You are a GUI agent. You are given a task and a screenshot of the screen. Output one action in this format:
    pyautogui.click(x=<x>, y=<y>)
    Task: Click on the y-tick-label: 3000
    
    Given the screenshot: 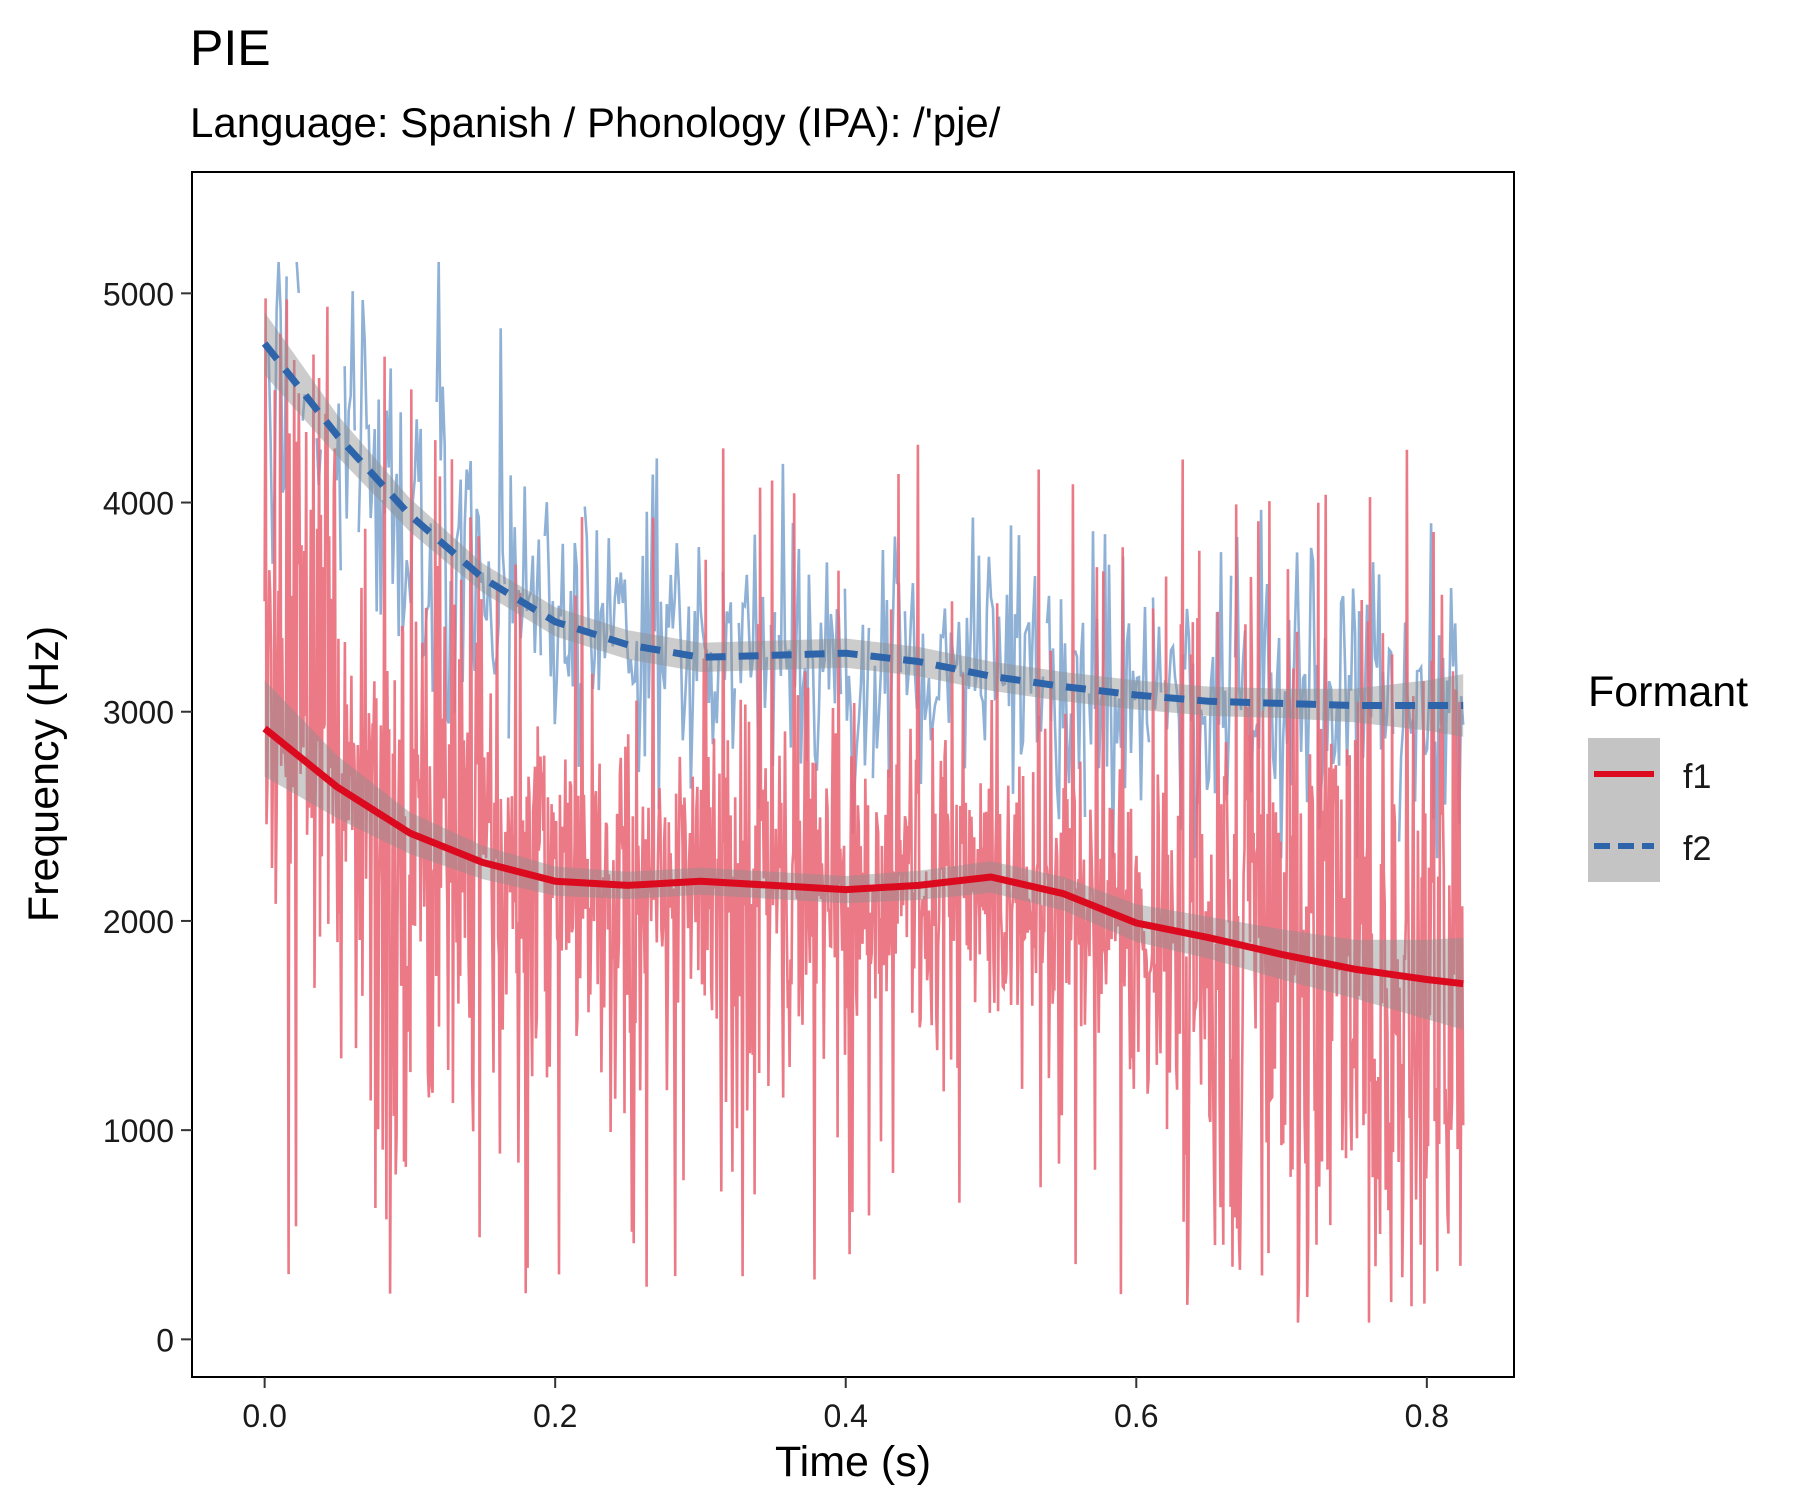 What is the action you would take?
    pyautogui.click(x=138, y=713)
    